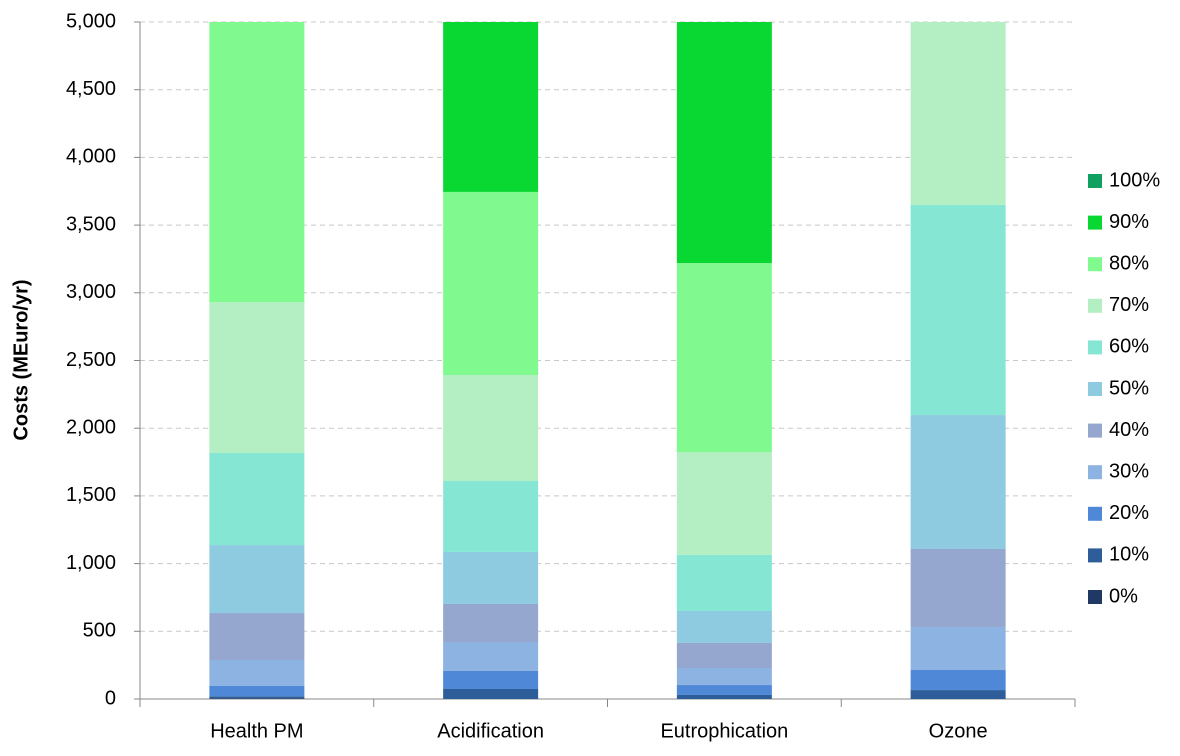 The image size is (1180, 756). I want to click on legend-label: 0%, so click(1123, 596).